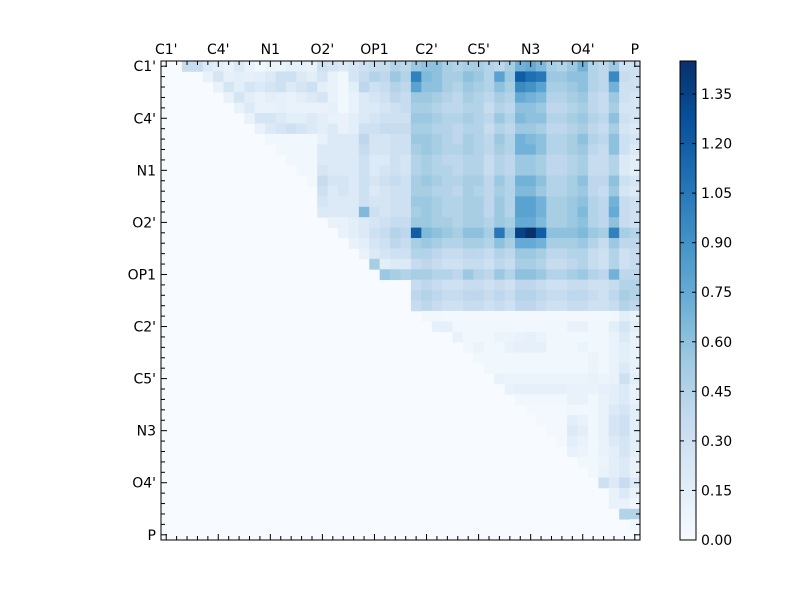 This screenshot has width=800, height=600. I want to click on x-tick-label: C2', so click(426, 50).